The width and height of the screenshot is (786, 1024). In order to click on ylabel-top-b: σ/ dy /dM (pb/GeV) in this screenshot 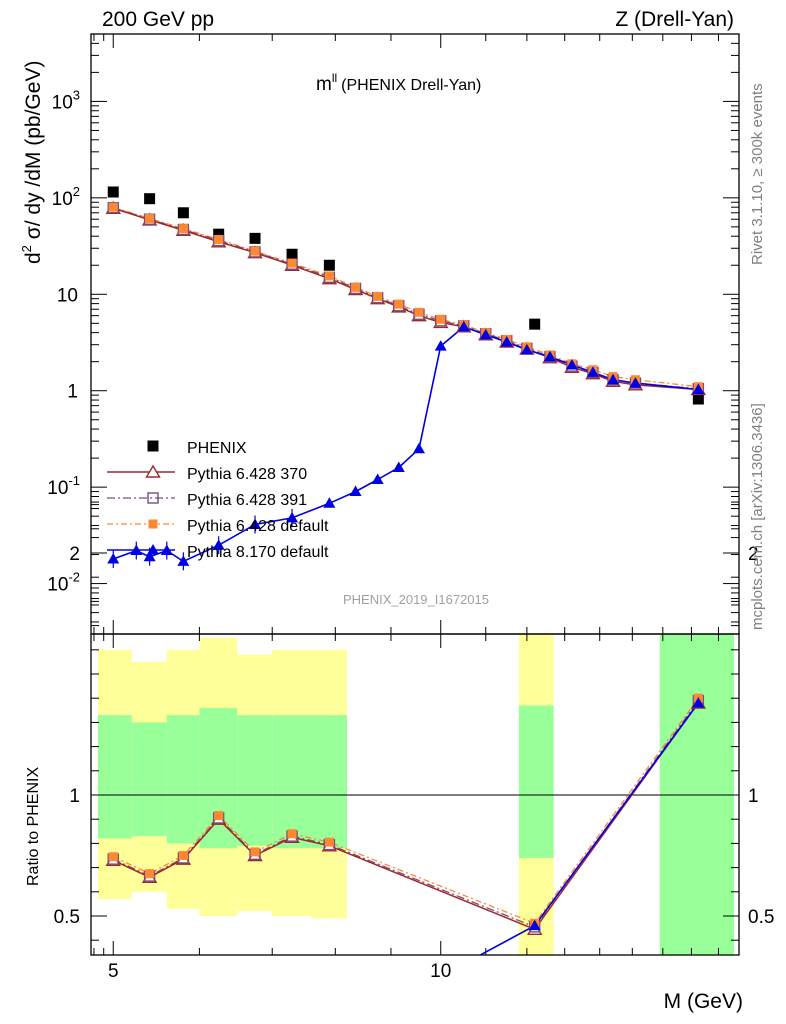, I will do `click(33, 153)`.